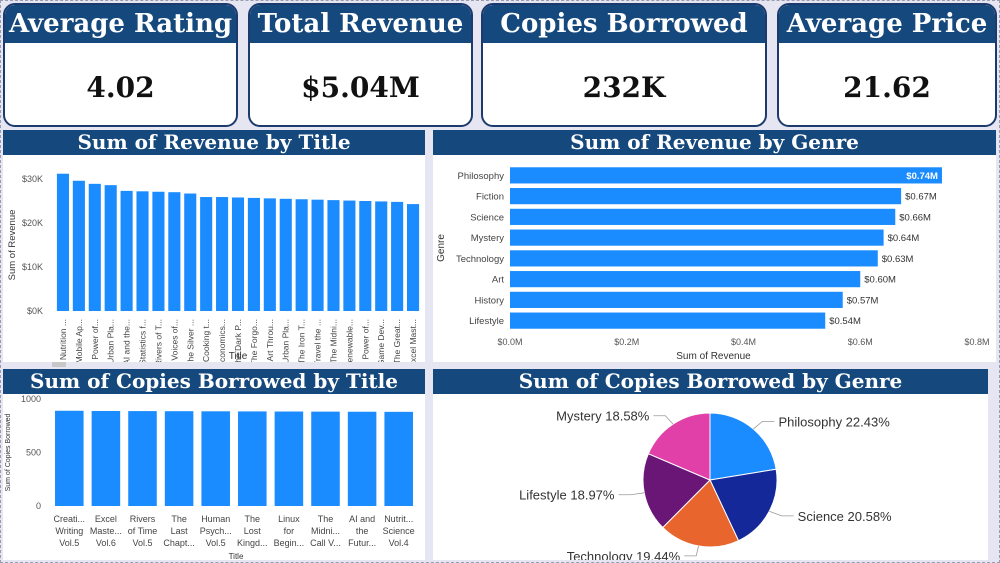 This screenshot has width=1000, height=563. What do you see at coordinates (236, 556) in the screenshot?
I see `x-axis-title: Title` at bounding box center [236, 556].